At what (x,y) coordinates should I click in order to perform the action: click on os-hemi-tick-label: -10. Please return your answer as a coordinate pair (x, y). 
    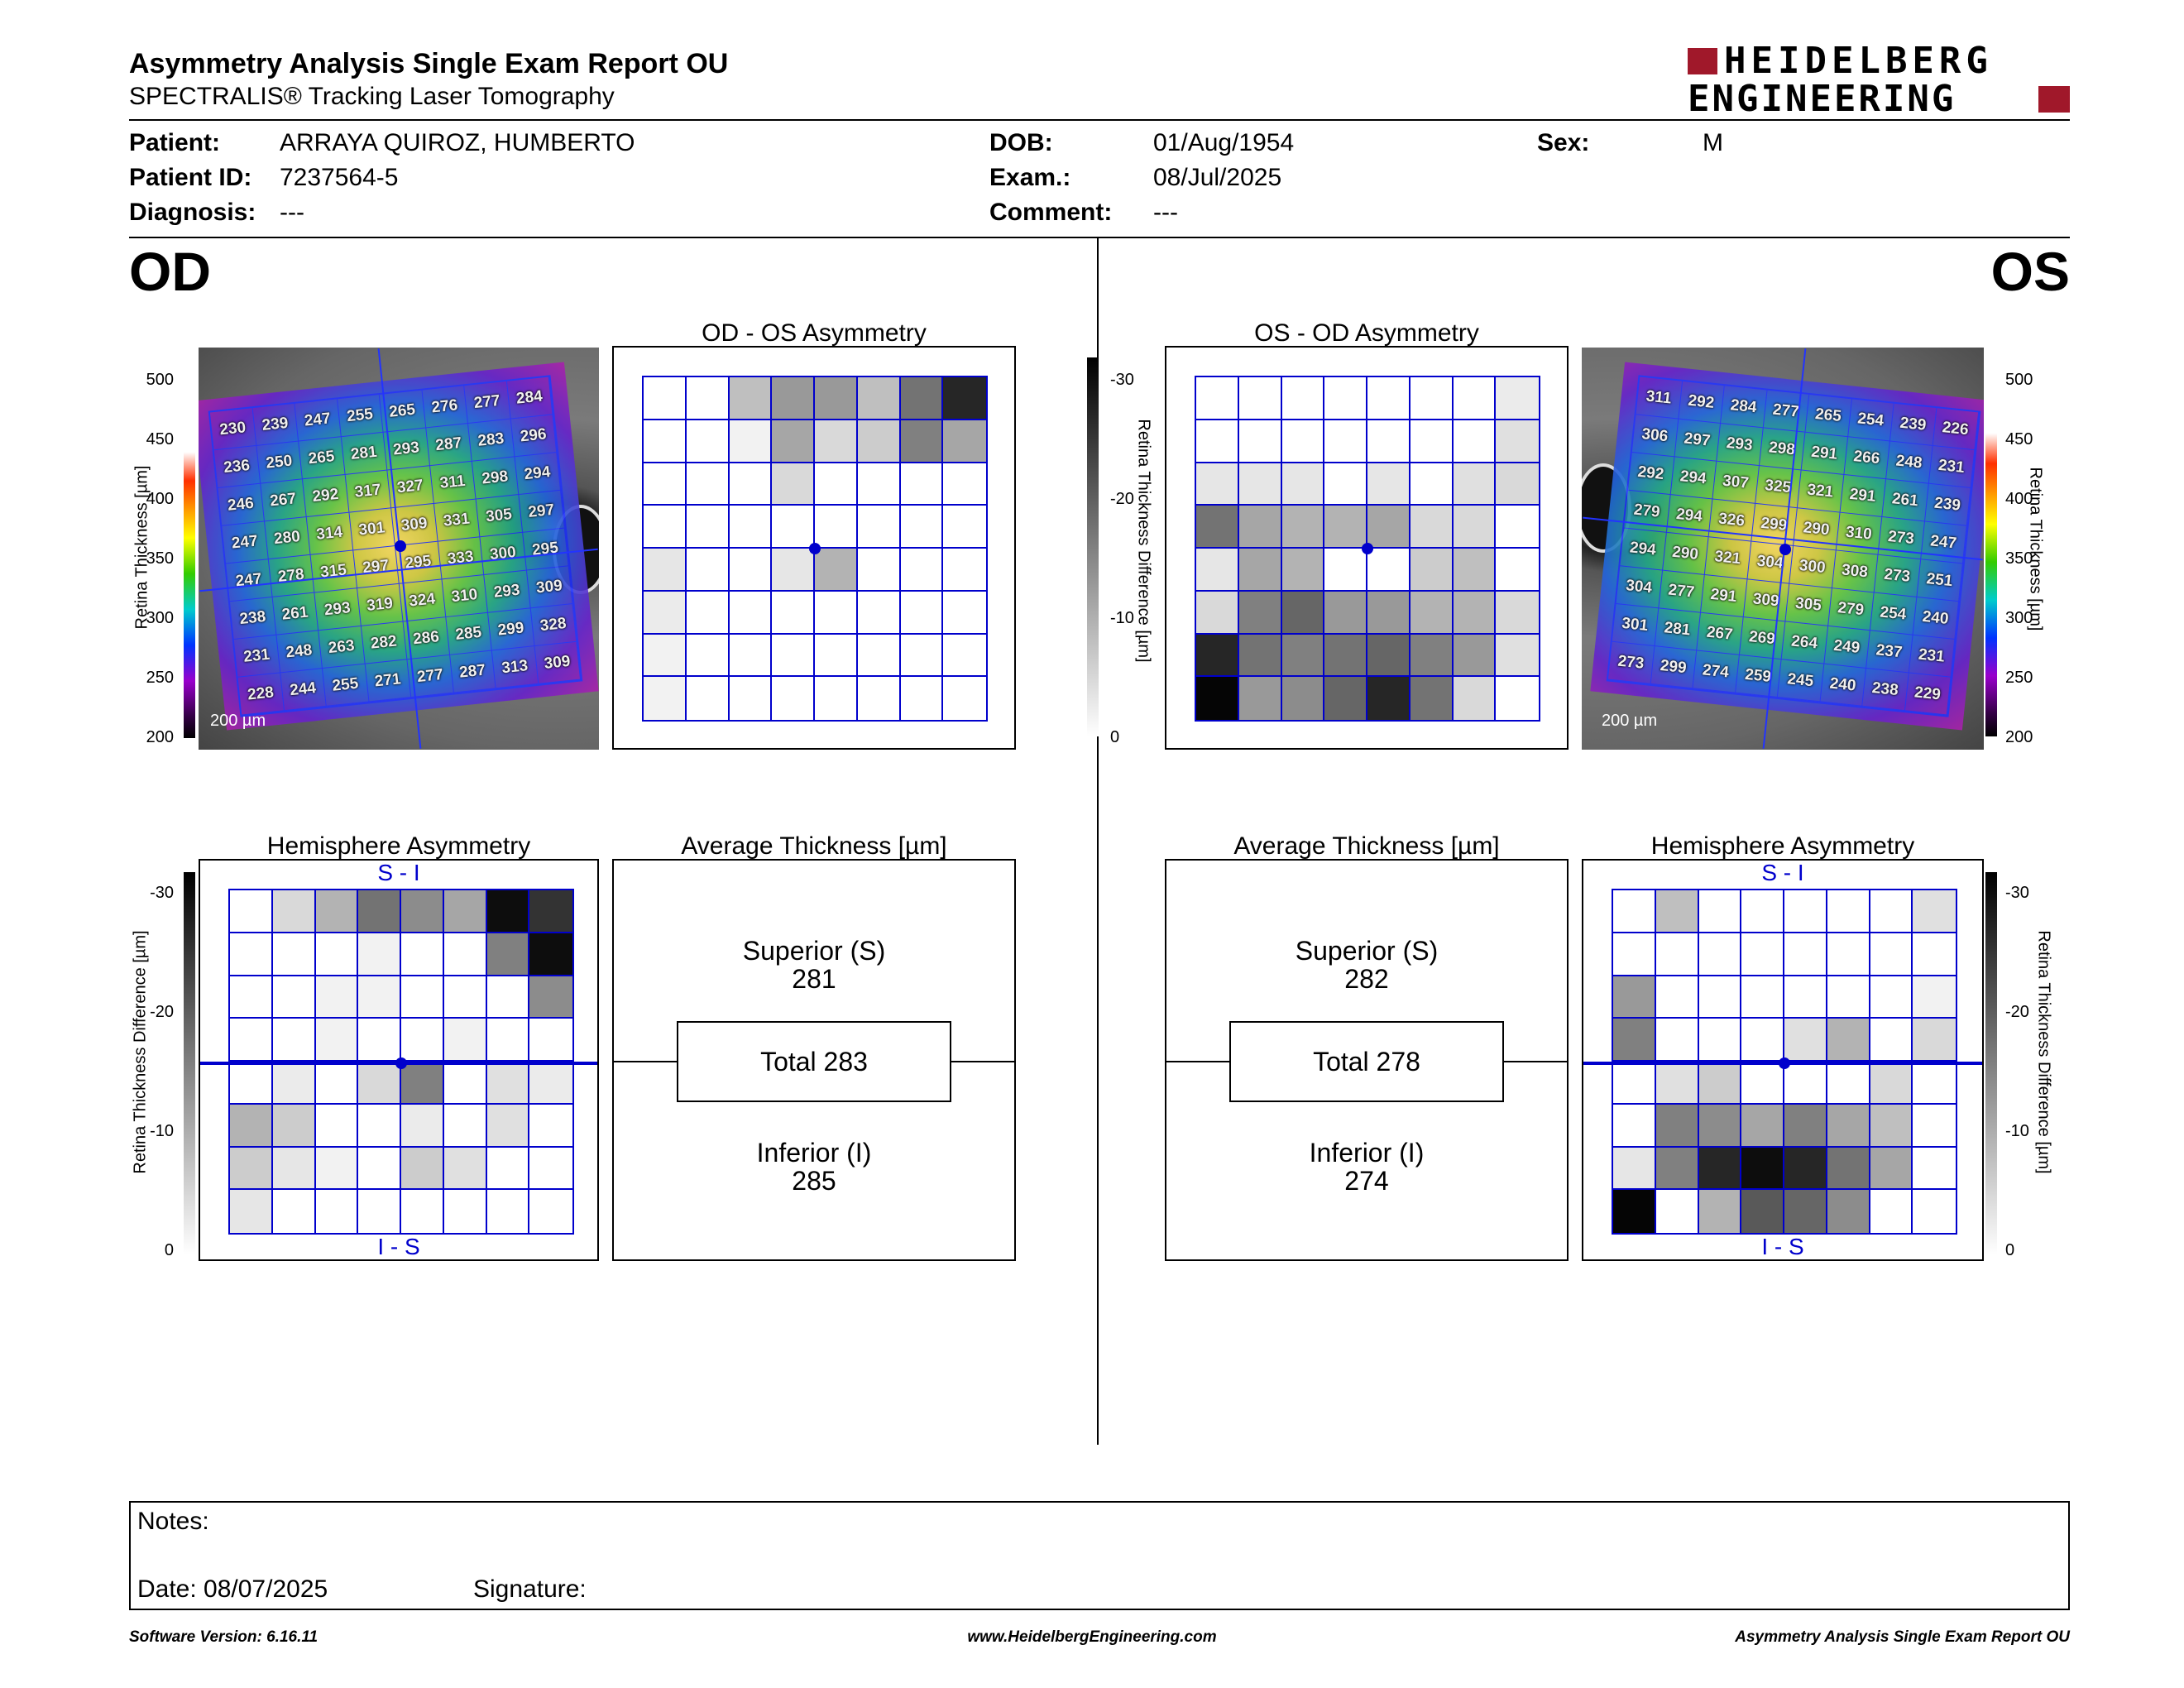
    Looking at the image, I should click on (2017, 1131).